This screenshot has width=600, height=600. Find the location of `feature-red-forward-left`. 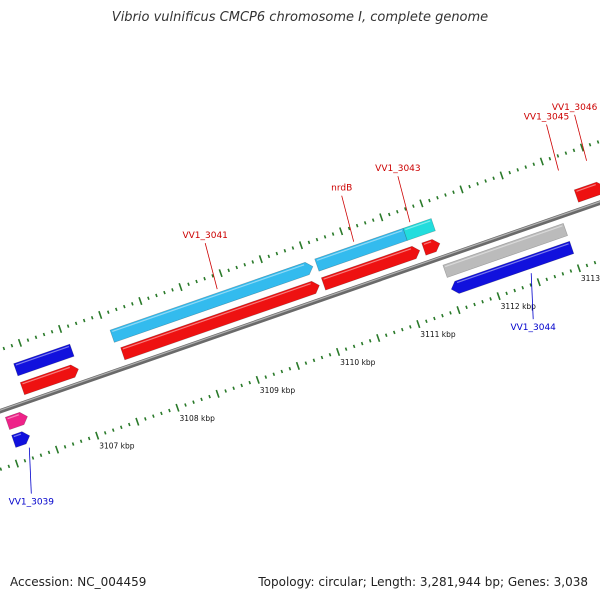

feature-red-forward-left is located at coordinates (49, 380).